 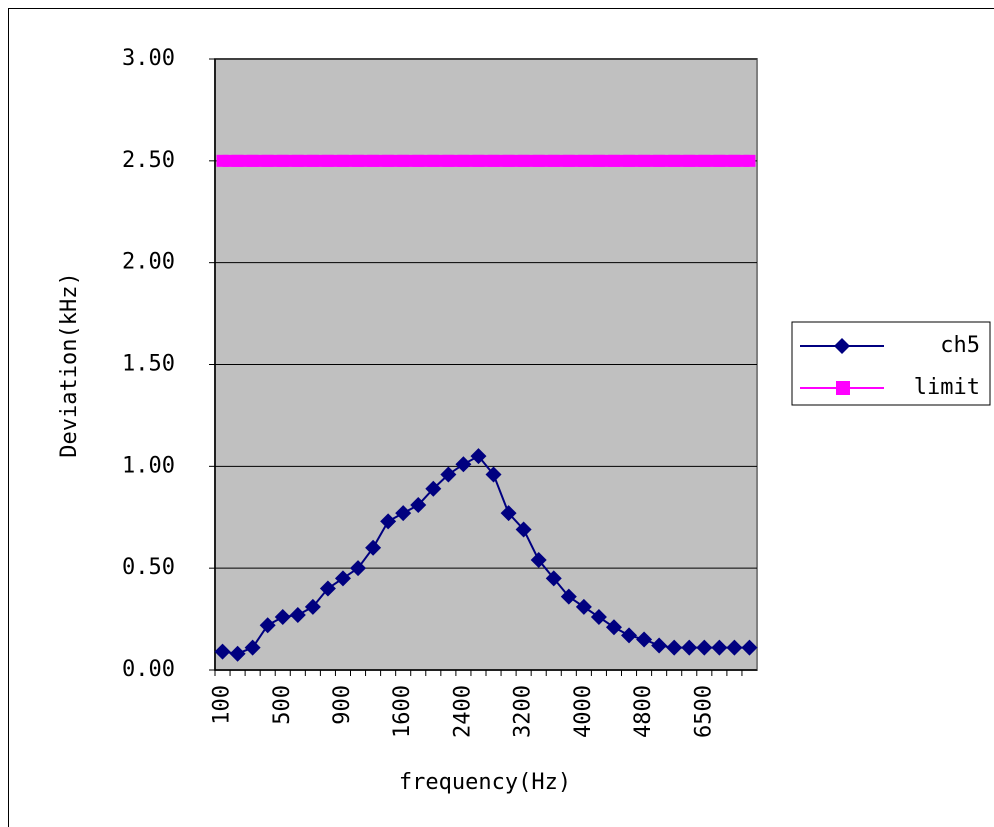 I want to click on x-tick-label: 500, so click(x=282, y=705).